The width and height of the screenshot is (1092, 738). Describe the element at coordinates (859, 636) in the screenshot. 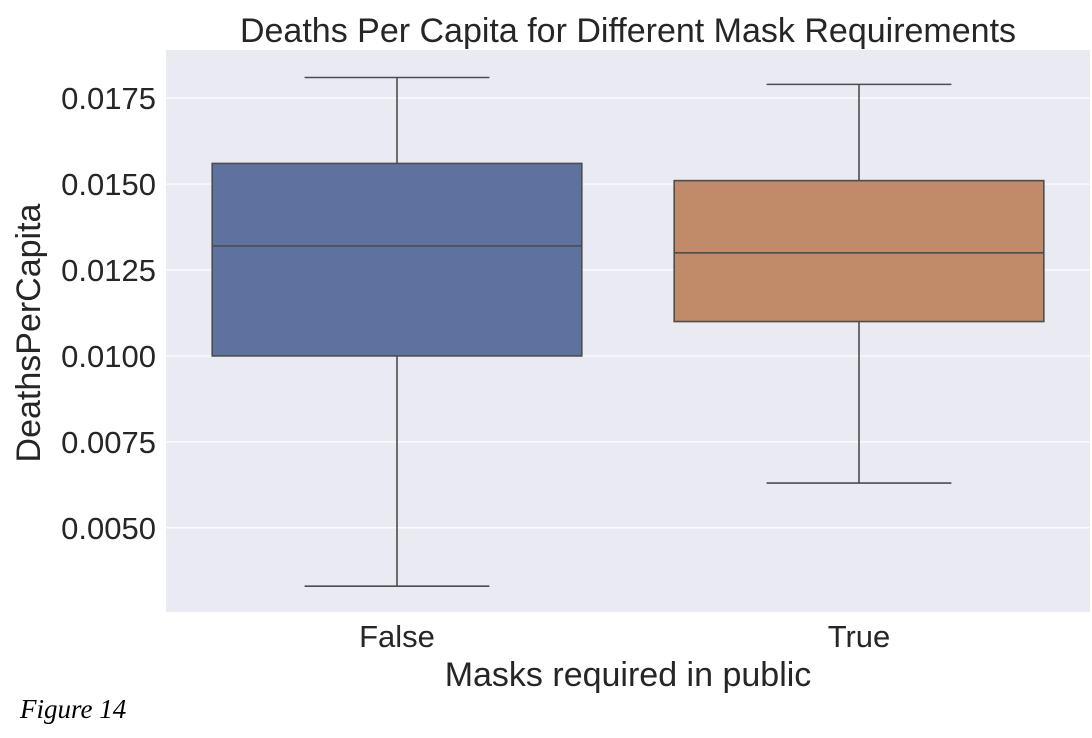

I see `x-tick-label: True` at that location.